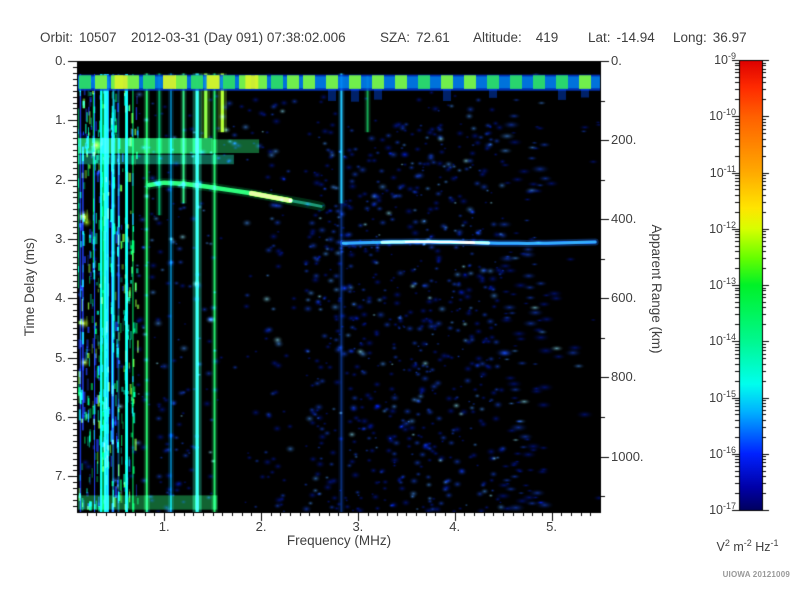 Image resolution: width=800 pixels, height=600 pixels. Describe the element at coordinates (60, 179) in the screenshot. I see `y-tick-label: 2.` at that location.